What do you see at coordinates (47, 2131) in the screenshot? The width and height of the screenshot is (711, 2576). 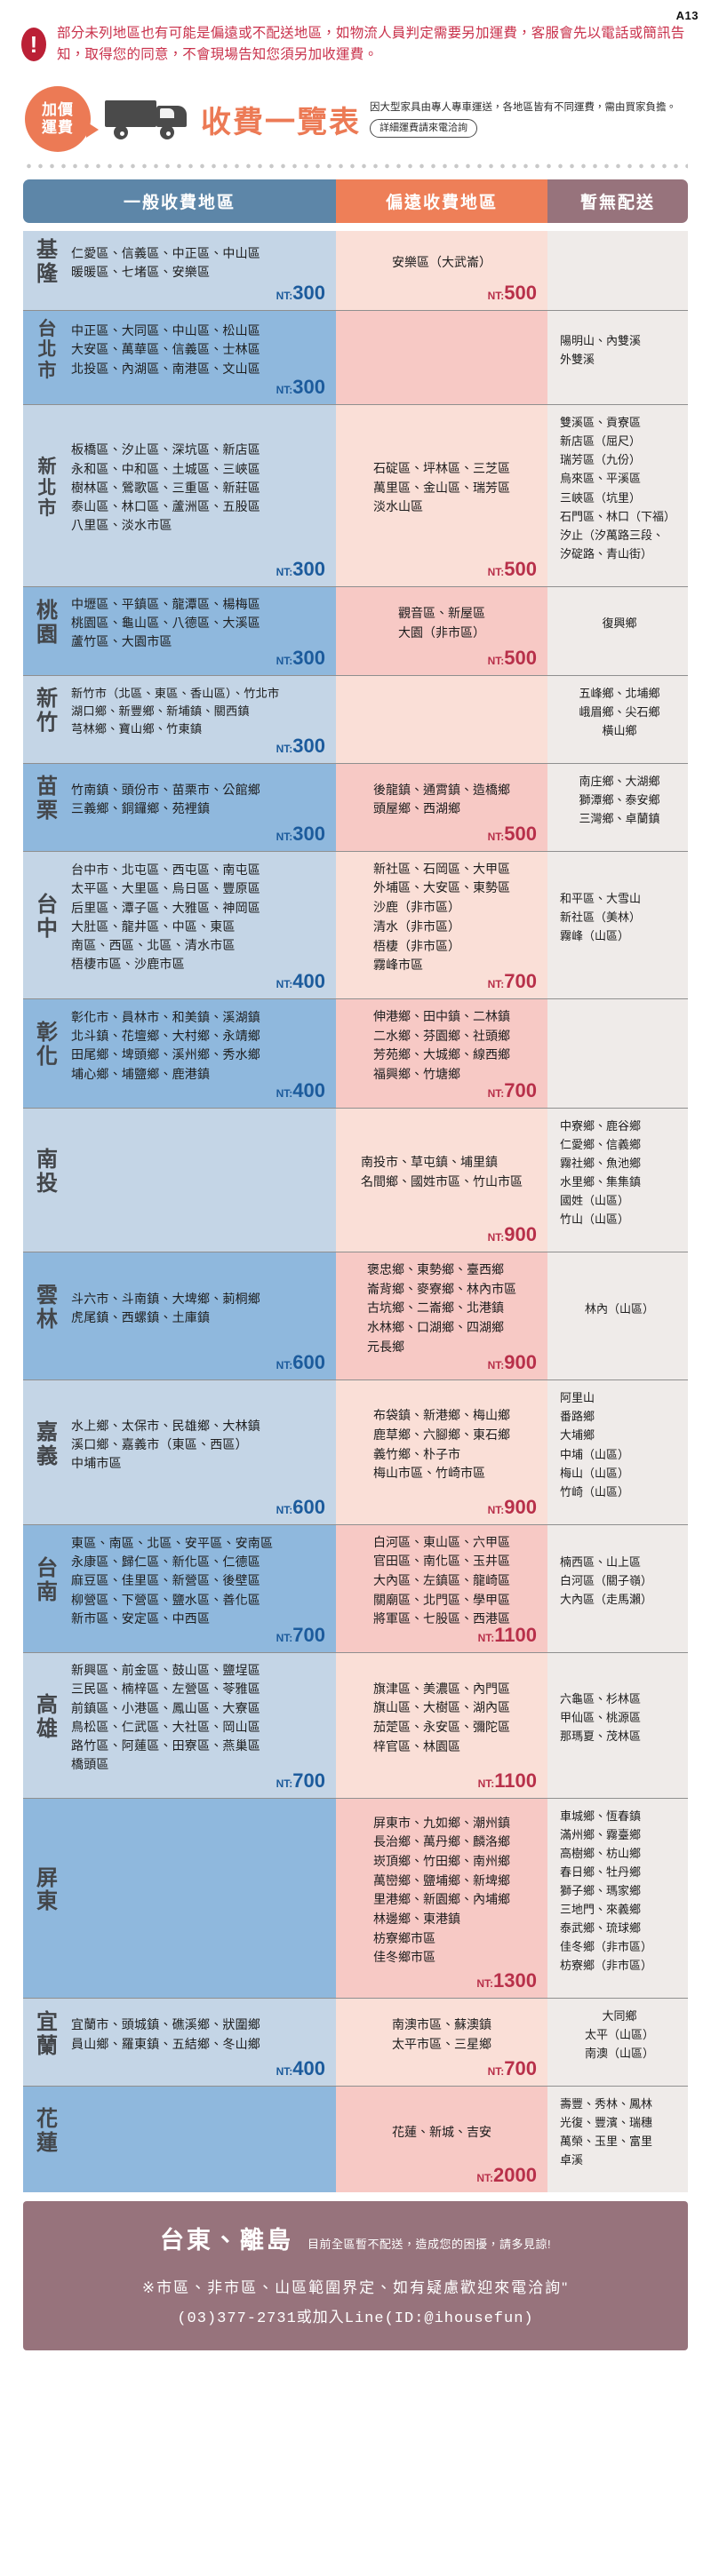 I see `city-label: 花蓮` at bounding box center [47, 2131].